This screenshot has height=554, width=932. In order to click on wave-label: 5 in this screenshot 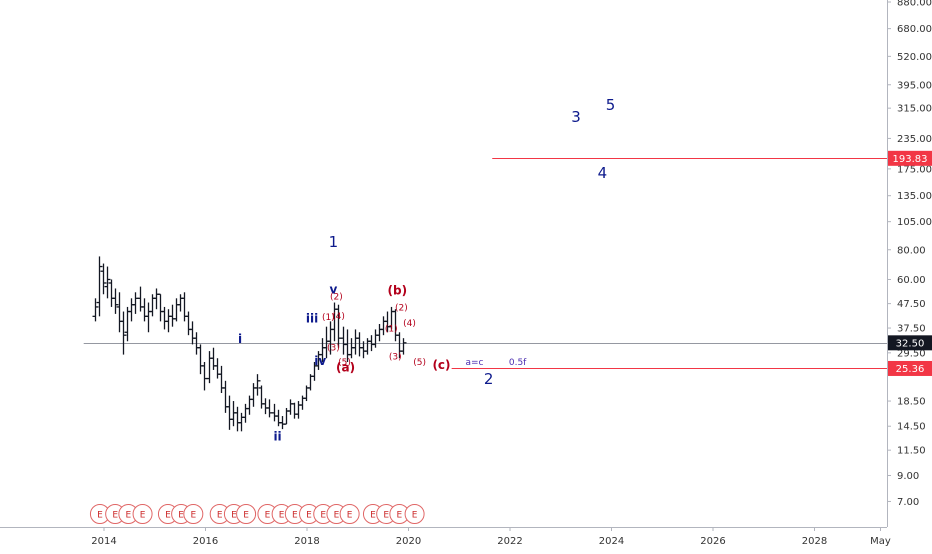, I will do `click(611, 105)`.